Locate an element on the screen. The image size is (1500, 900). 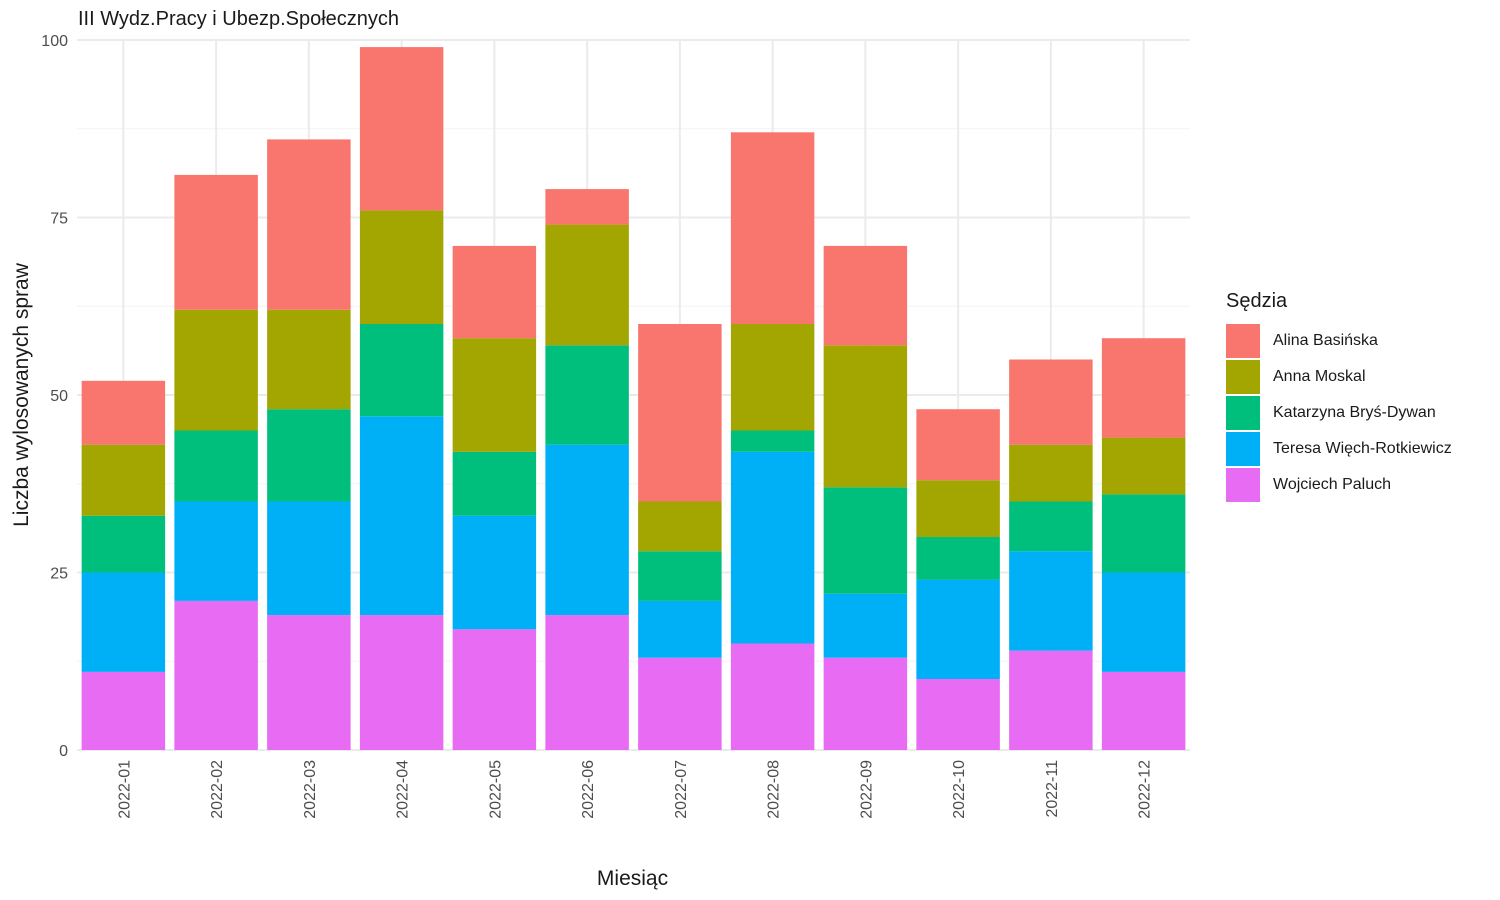
x-tick-label: 2022-09 is located at coordinates (866, 789).